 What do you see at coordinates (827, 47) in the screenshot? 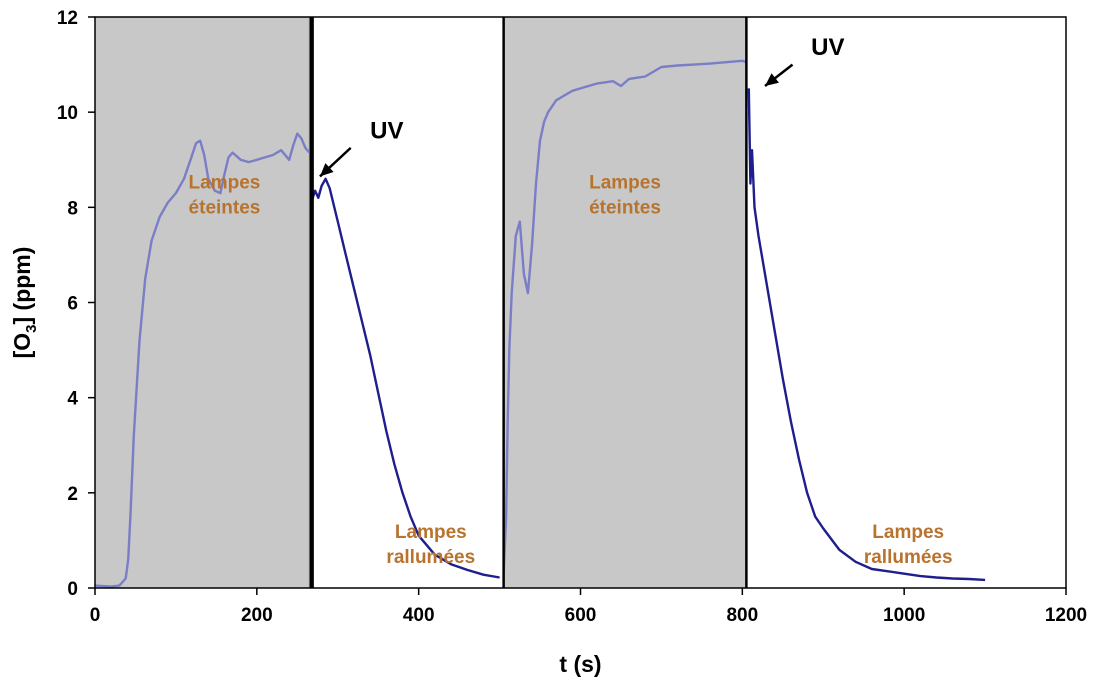
I see `uv-label-2: UV` at bounding box center [827, 47].